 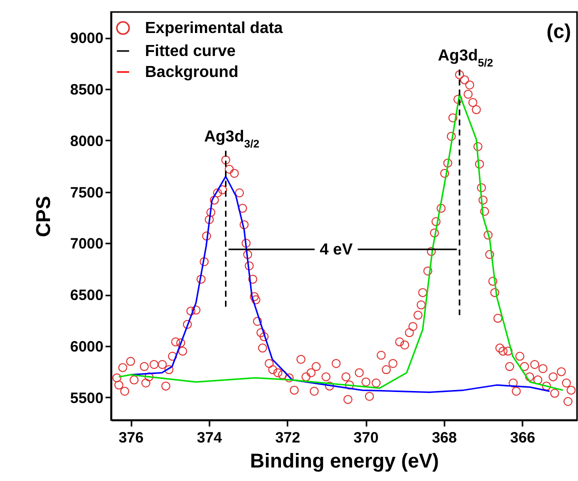 What do you see at coordinates (214, 28) in the screenshot?
I see `legend-label: Experimental data` at bounding box center [214, 28].